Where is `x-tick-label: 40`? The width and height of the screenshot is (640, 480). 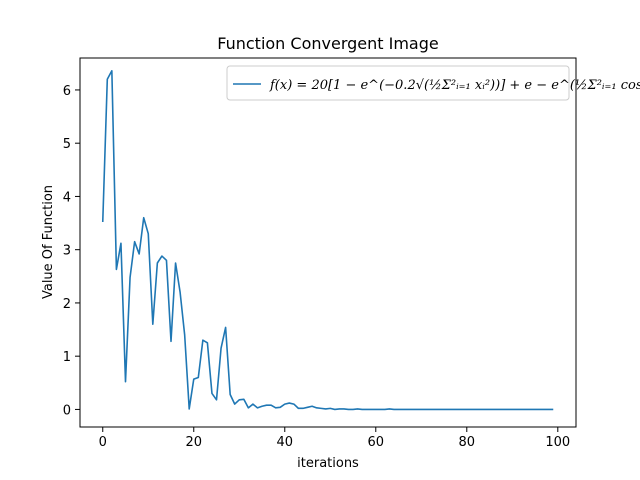
x-tick-label: 40 is located at coordinates (284, 442).